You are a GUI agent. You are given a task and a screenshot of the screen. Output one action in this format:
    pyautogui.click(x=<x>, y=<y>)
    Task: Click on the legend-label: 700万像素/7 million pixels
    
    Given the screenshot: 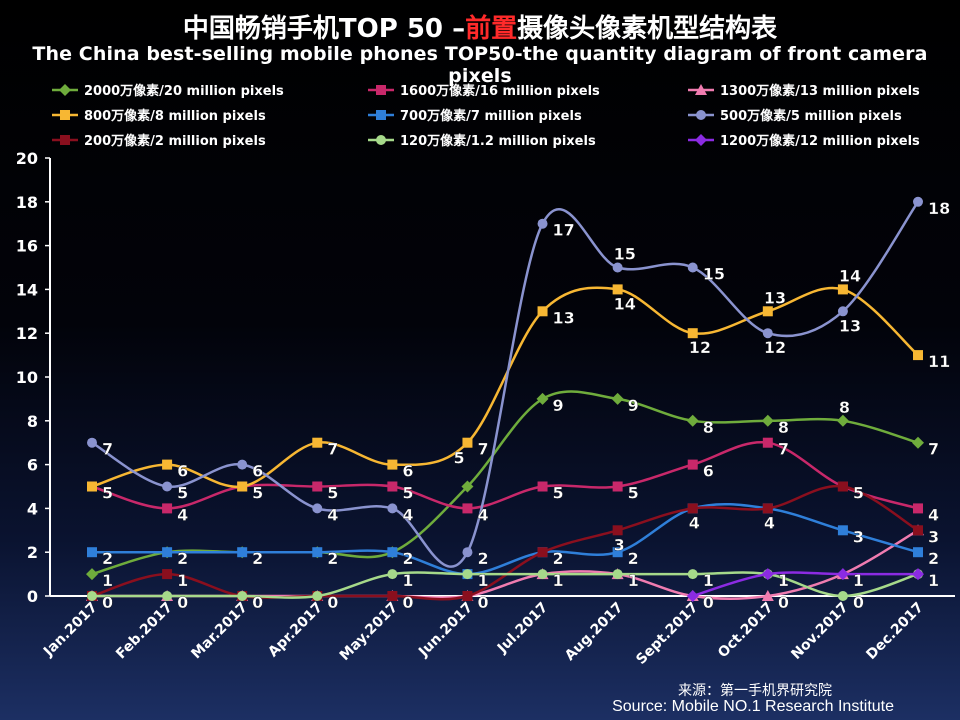 What is the action you would take?
    pyautogui.click(x=491, y=116)
    